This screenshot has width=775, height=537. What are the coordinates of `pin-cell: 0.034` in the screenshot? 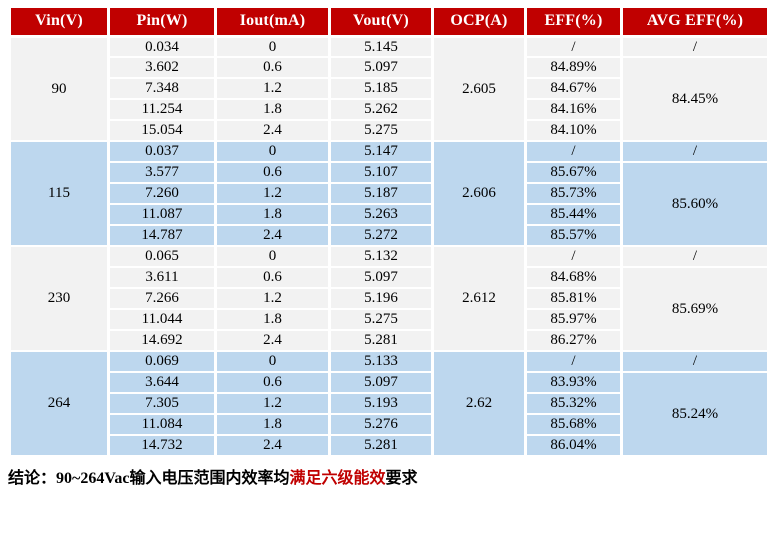 It's located at (162, 46).